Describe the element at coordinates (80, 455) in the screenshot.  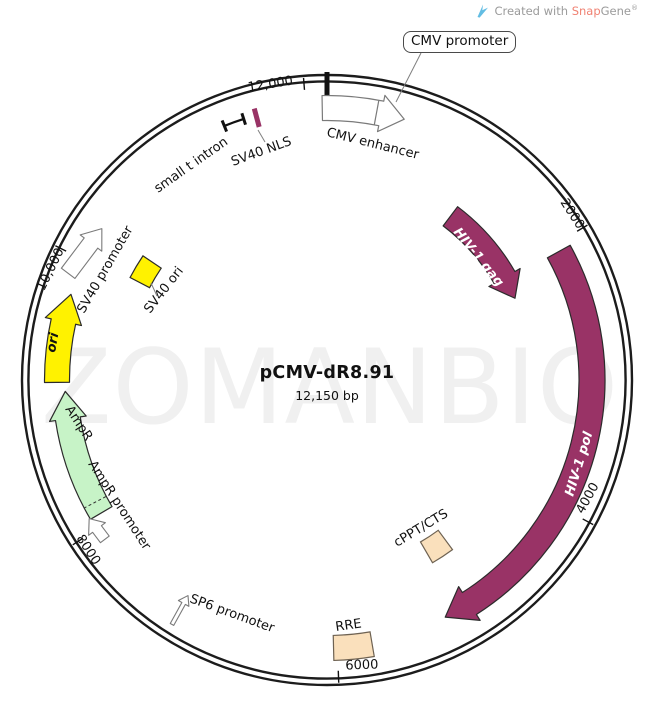
I see `ampr-arrow` at that location.